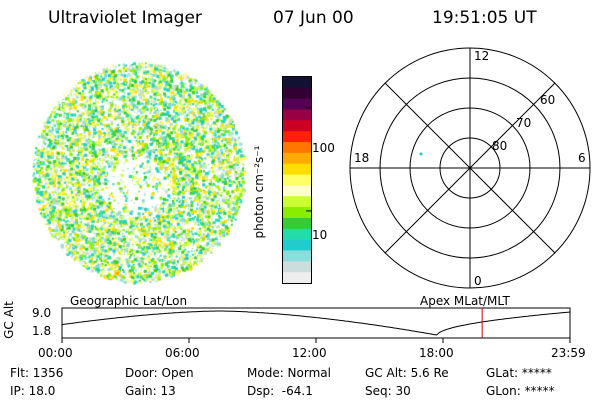 Image resolution: width=600 pixels, height=400 pixels. Describe the element at coordinates (320, 235) in the screenshot. I see `colorbar-tick-10: 10` at that location.